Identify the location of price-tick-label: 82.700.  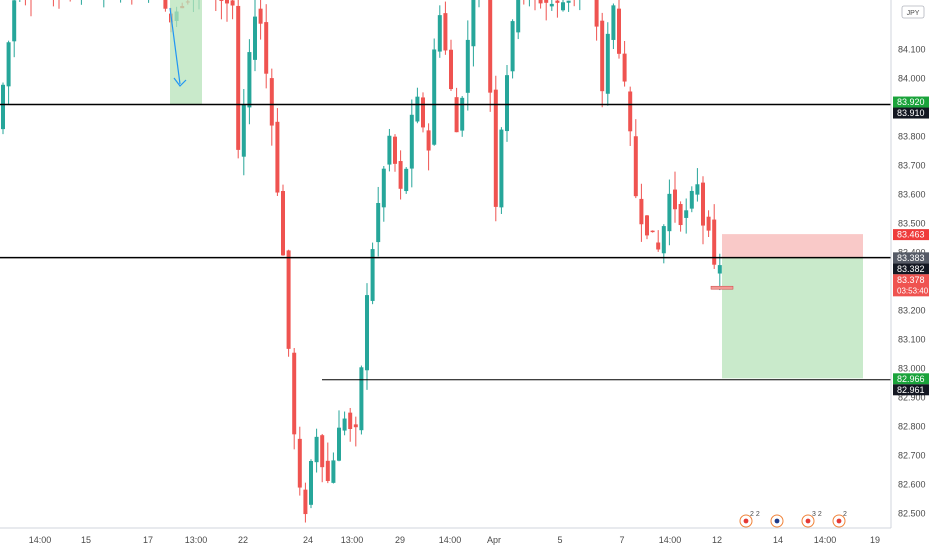
(912, 455).